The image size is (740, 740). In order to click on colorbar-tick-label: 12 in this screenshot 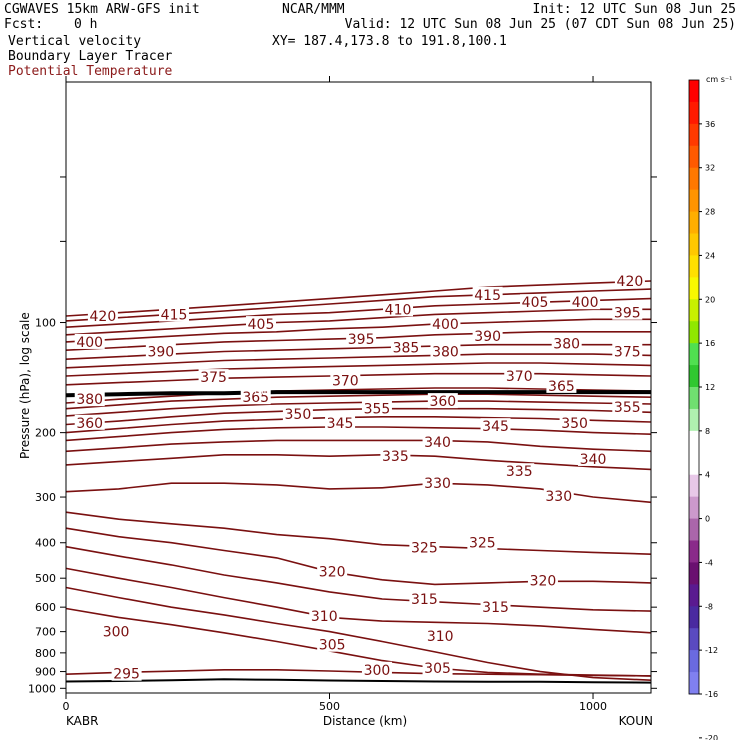, I will do `click(710, 387)`.